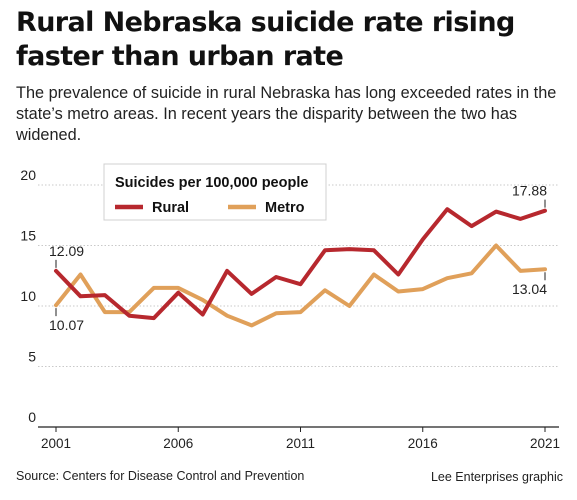 The image size is (577, 500). I want to click on y-tick-label: 5, so click(32, 357).